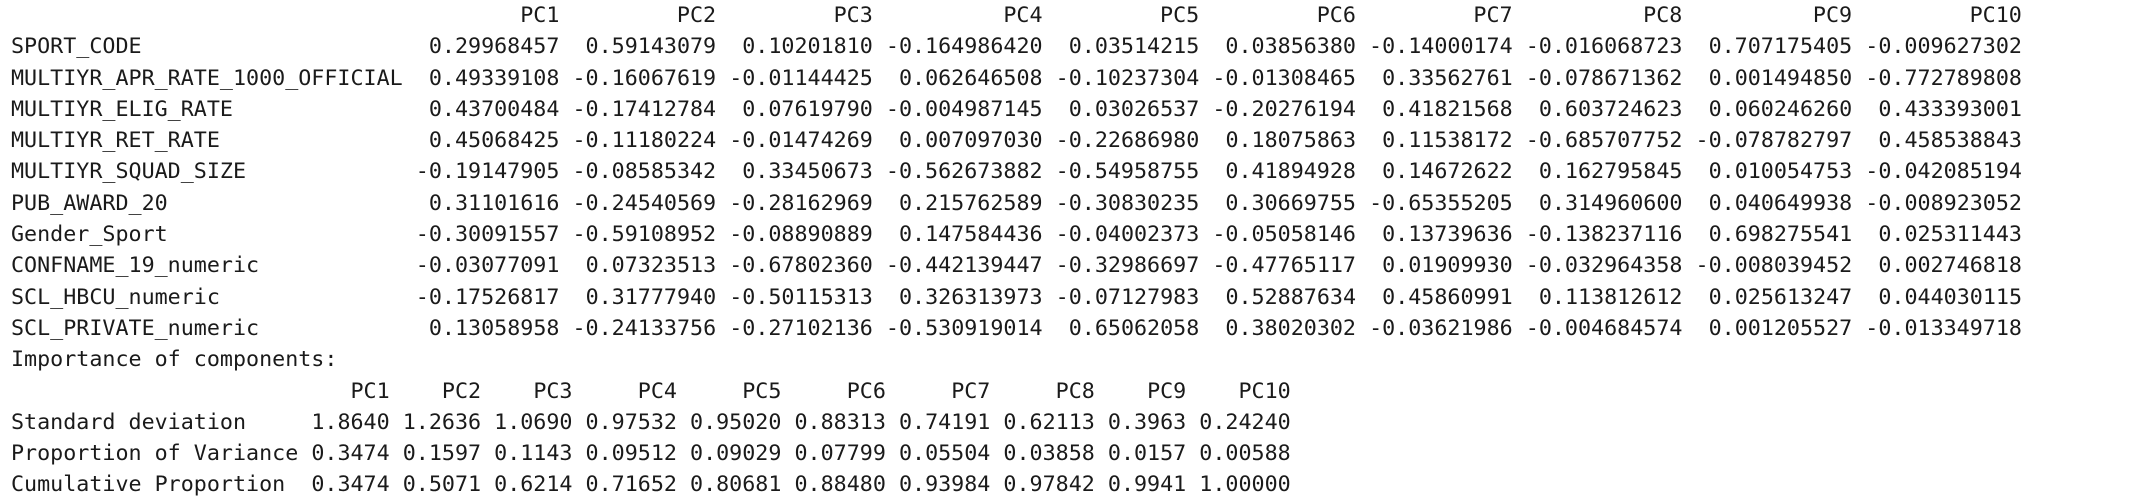  I want to click on cell-value: 0.14672622, so click(1447, 172).